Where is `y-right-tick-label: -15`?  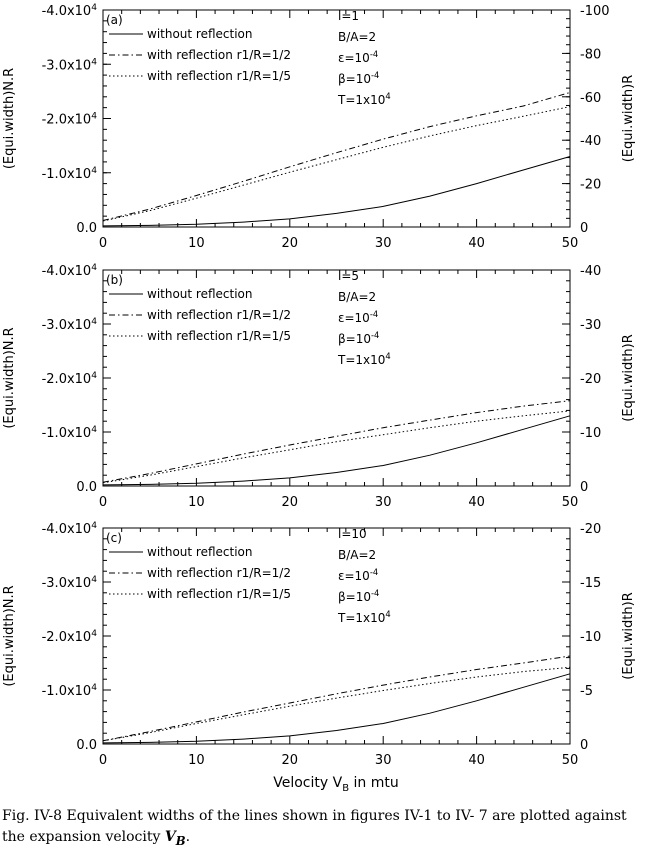 y-right-tick-label: -15 is located at coordinates (590, 583).